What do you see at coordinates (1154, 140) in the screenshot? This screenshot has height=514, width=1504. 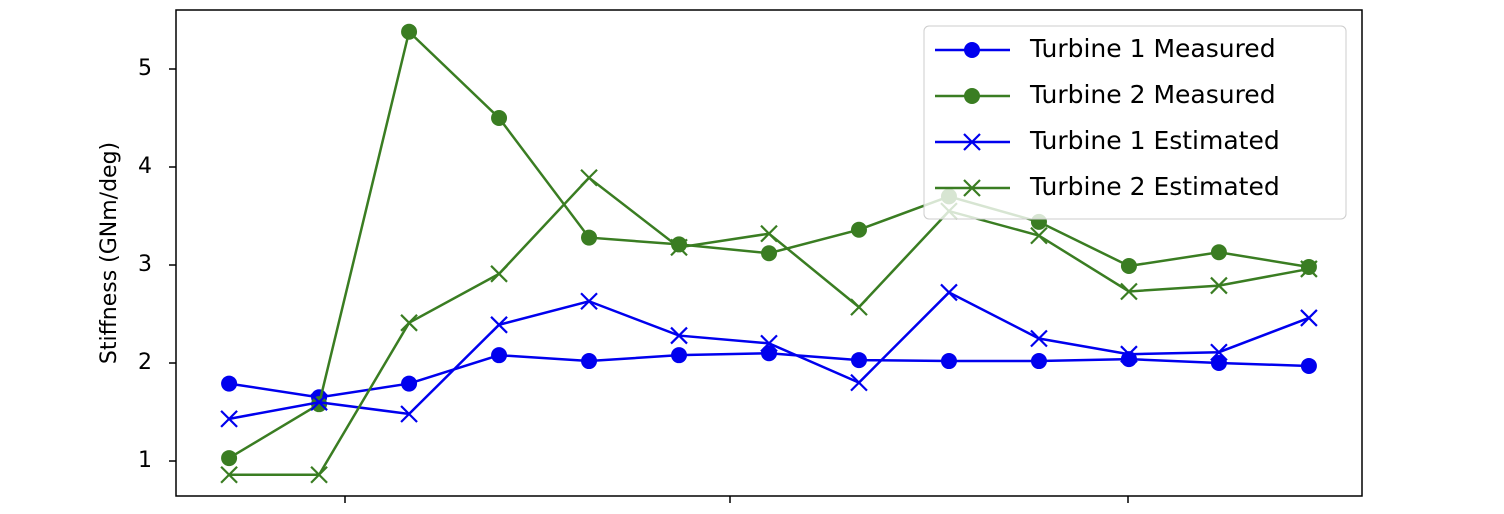 I see `legend-label: Turbine 1 Estimated` at bounding box center [1154, 140].